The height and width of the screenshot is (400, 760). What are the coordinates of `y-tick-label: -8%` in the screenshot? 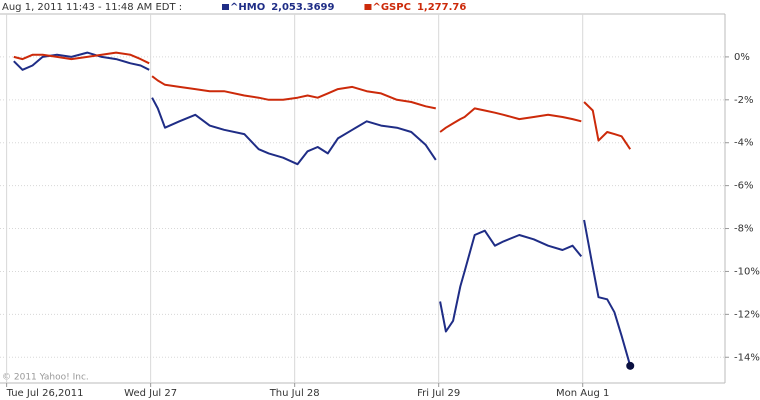 It's located at (743, 229).